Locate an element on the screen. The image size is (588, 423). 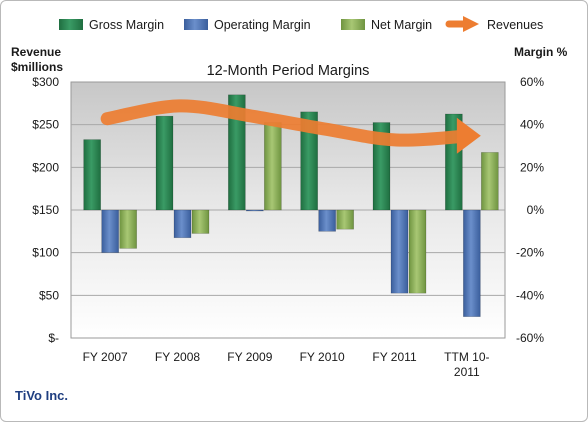
right-tick-label: -60% is located at coordinates (530, 338).